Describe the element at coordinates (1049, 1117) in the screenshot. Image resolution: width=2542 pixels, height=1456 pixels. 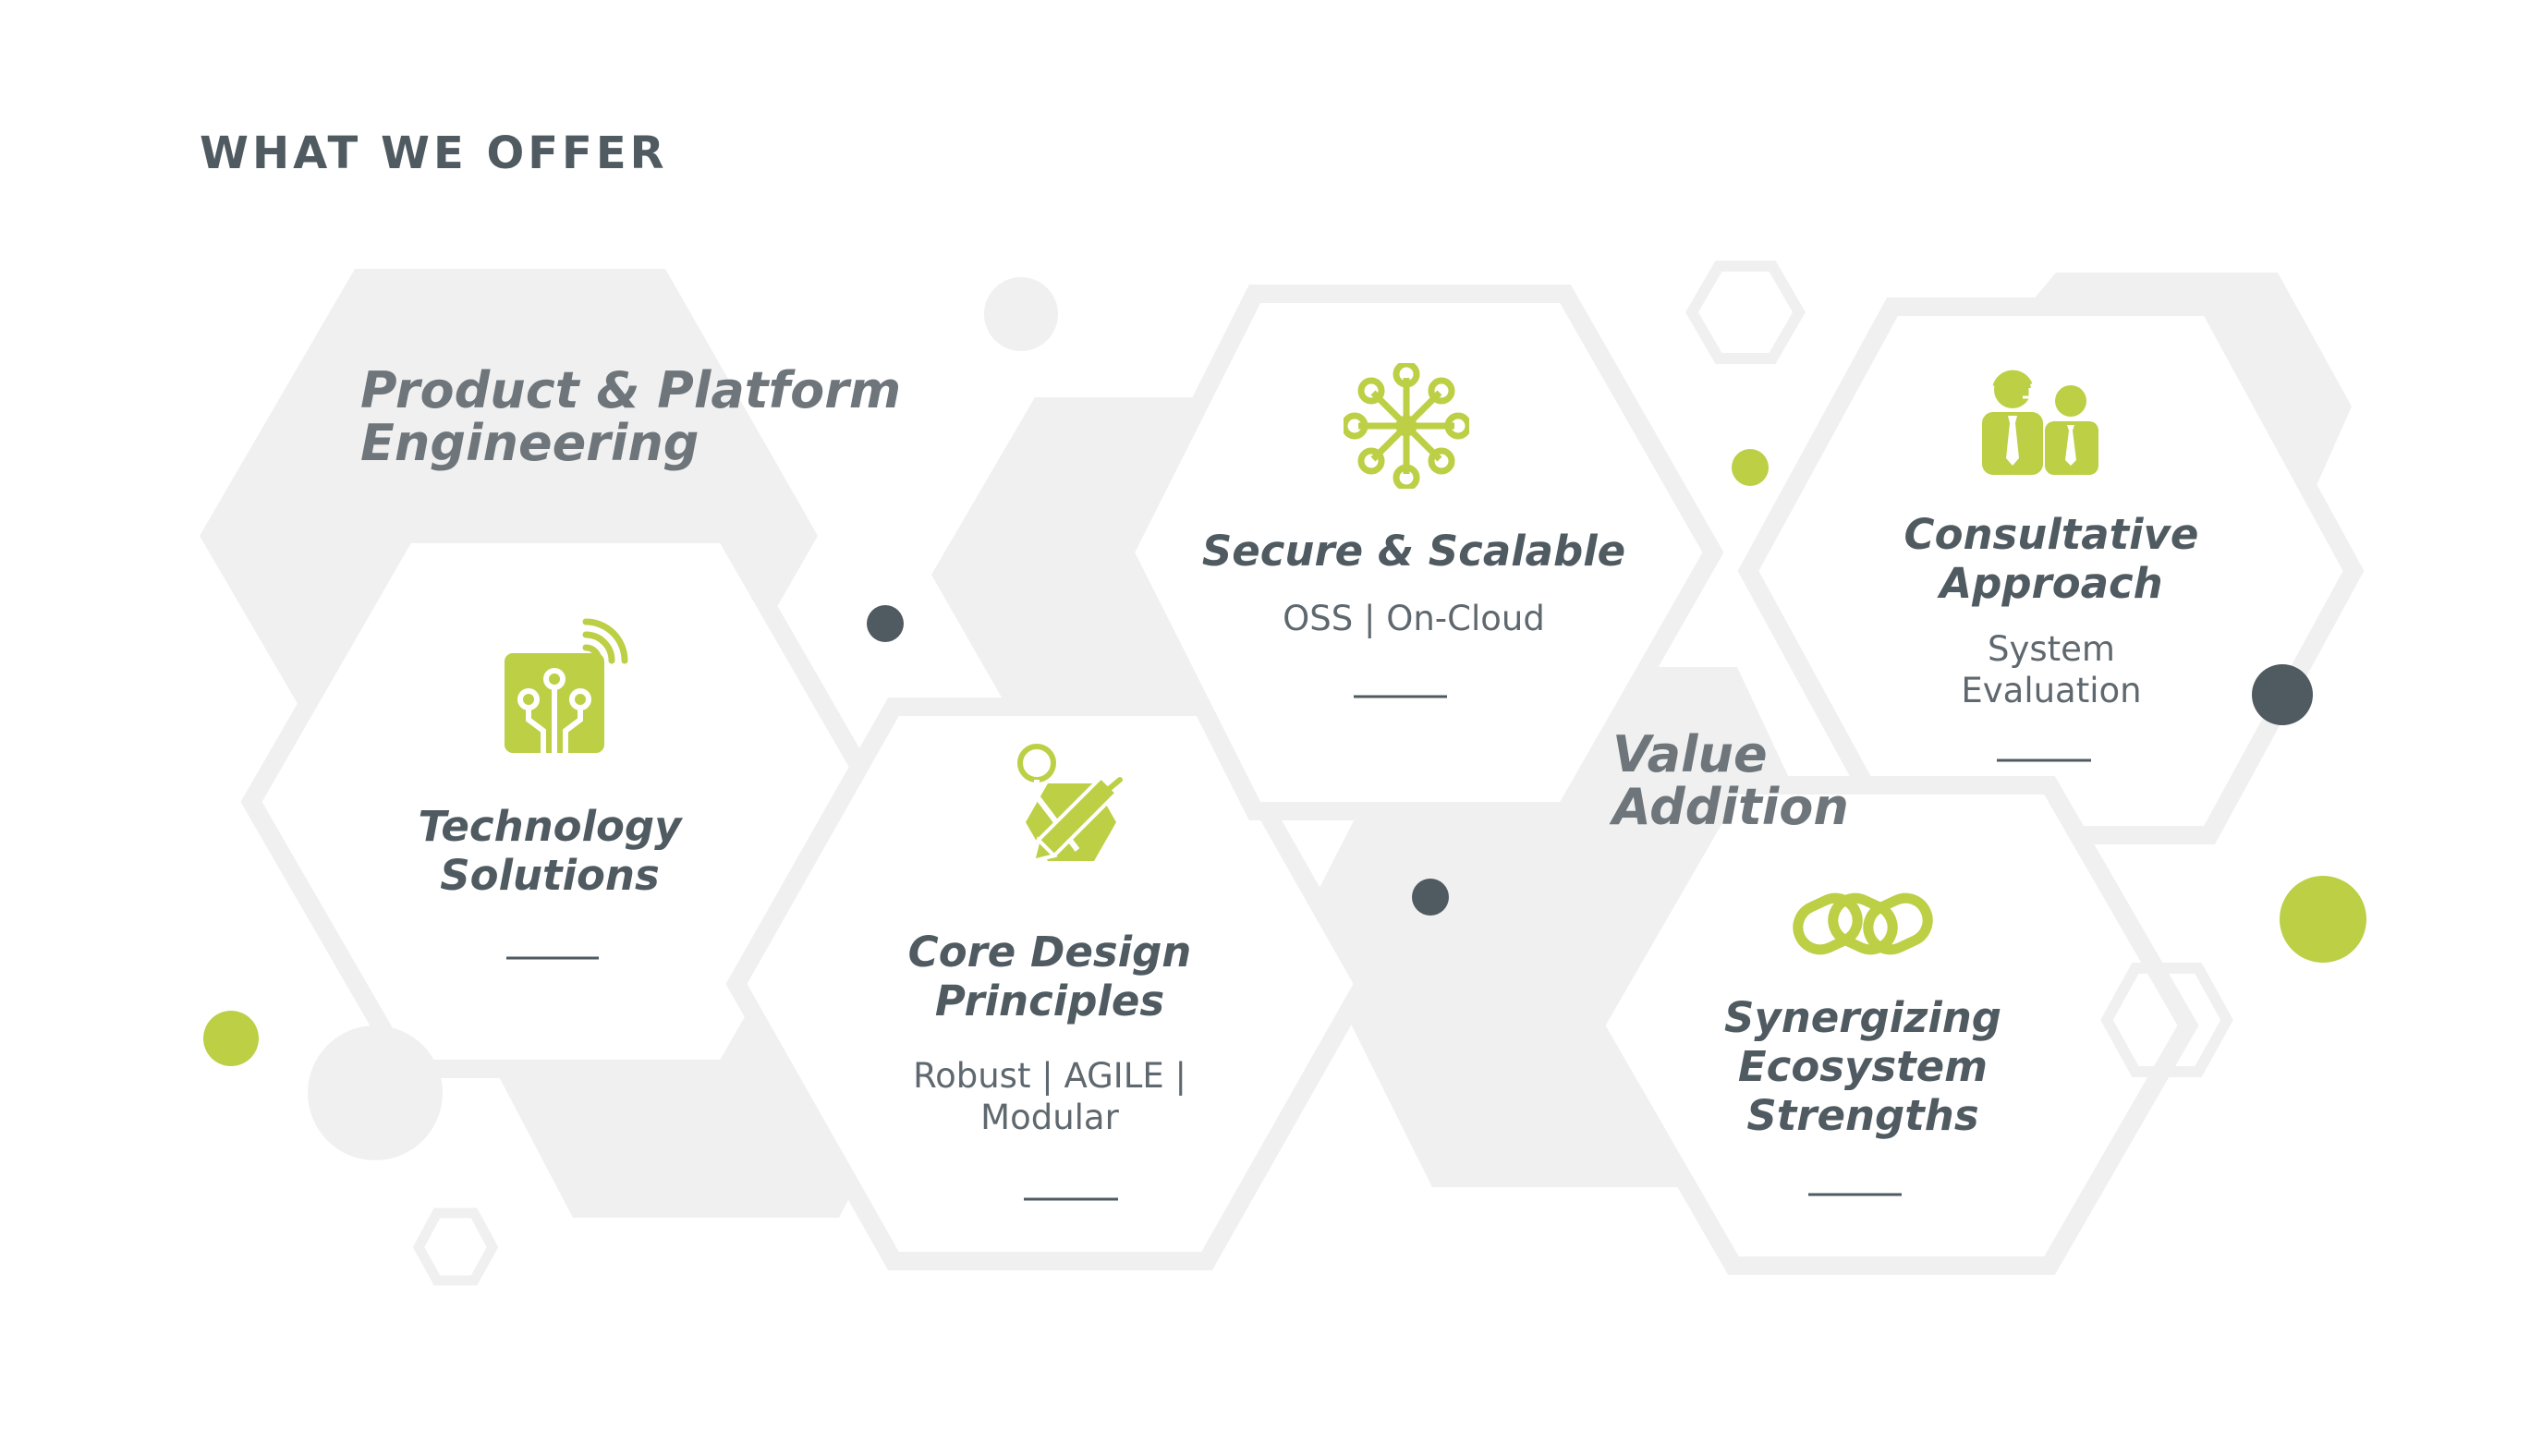
I see `card-subtitle-line: Modular` at that location.